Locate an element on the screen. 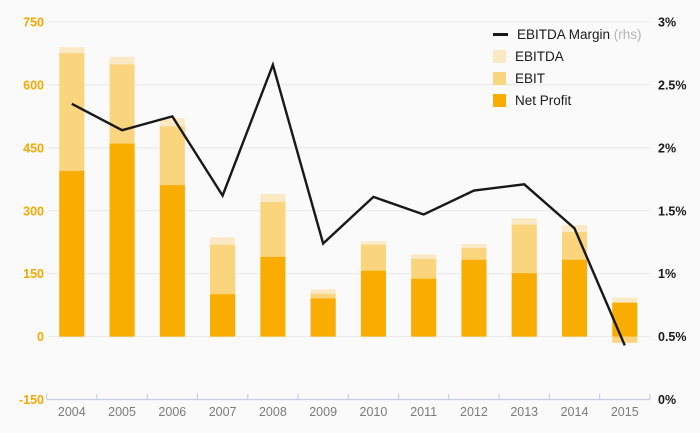 Image resolution: width=700 pixels, height=433 pixels. right-axis-tick-label: 0% is located at coordinates (667, 400).